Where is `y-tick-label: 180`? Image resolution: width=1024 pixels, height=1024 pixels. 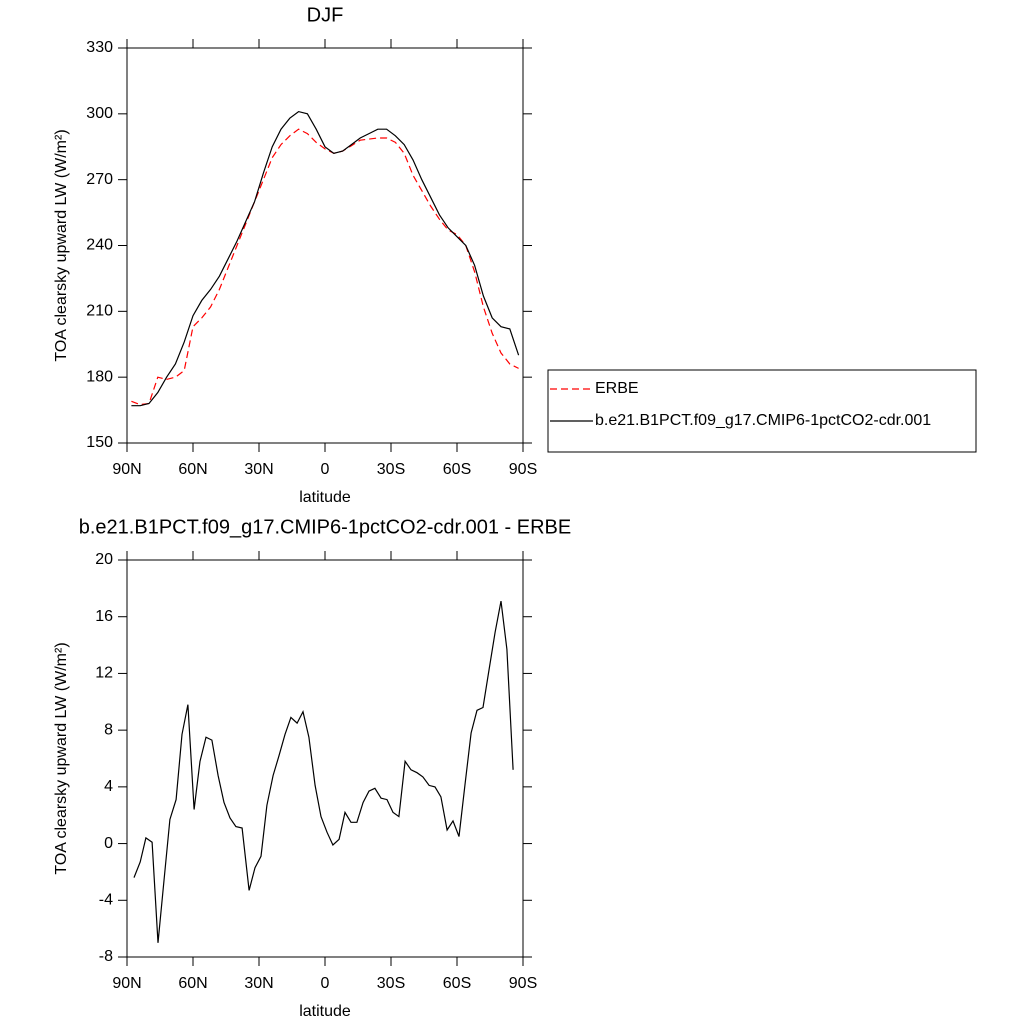
y-tick-label: 180 is located at coordinates (99, 376).